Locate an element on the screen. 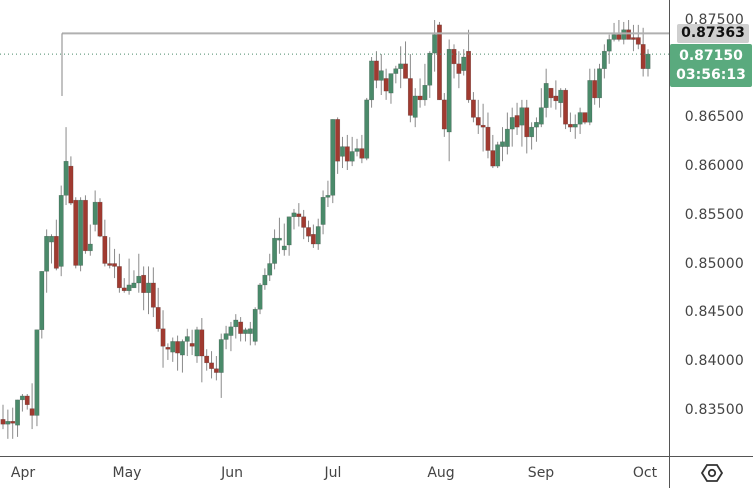 The height and width of the screenshot is (488, 753). time-axis: Apr May Jun Jul Aug Sep Oct is located at coordinates (334, 472).